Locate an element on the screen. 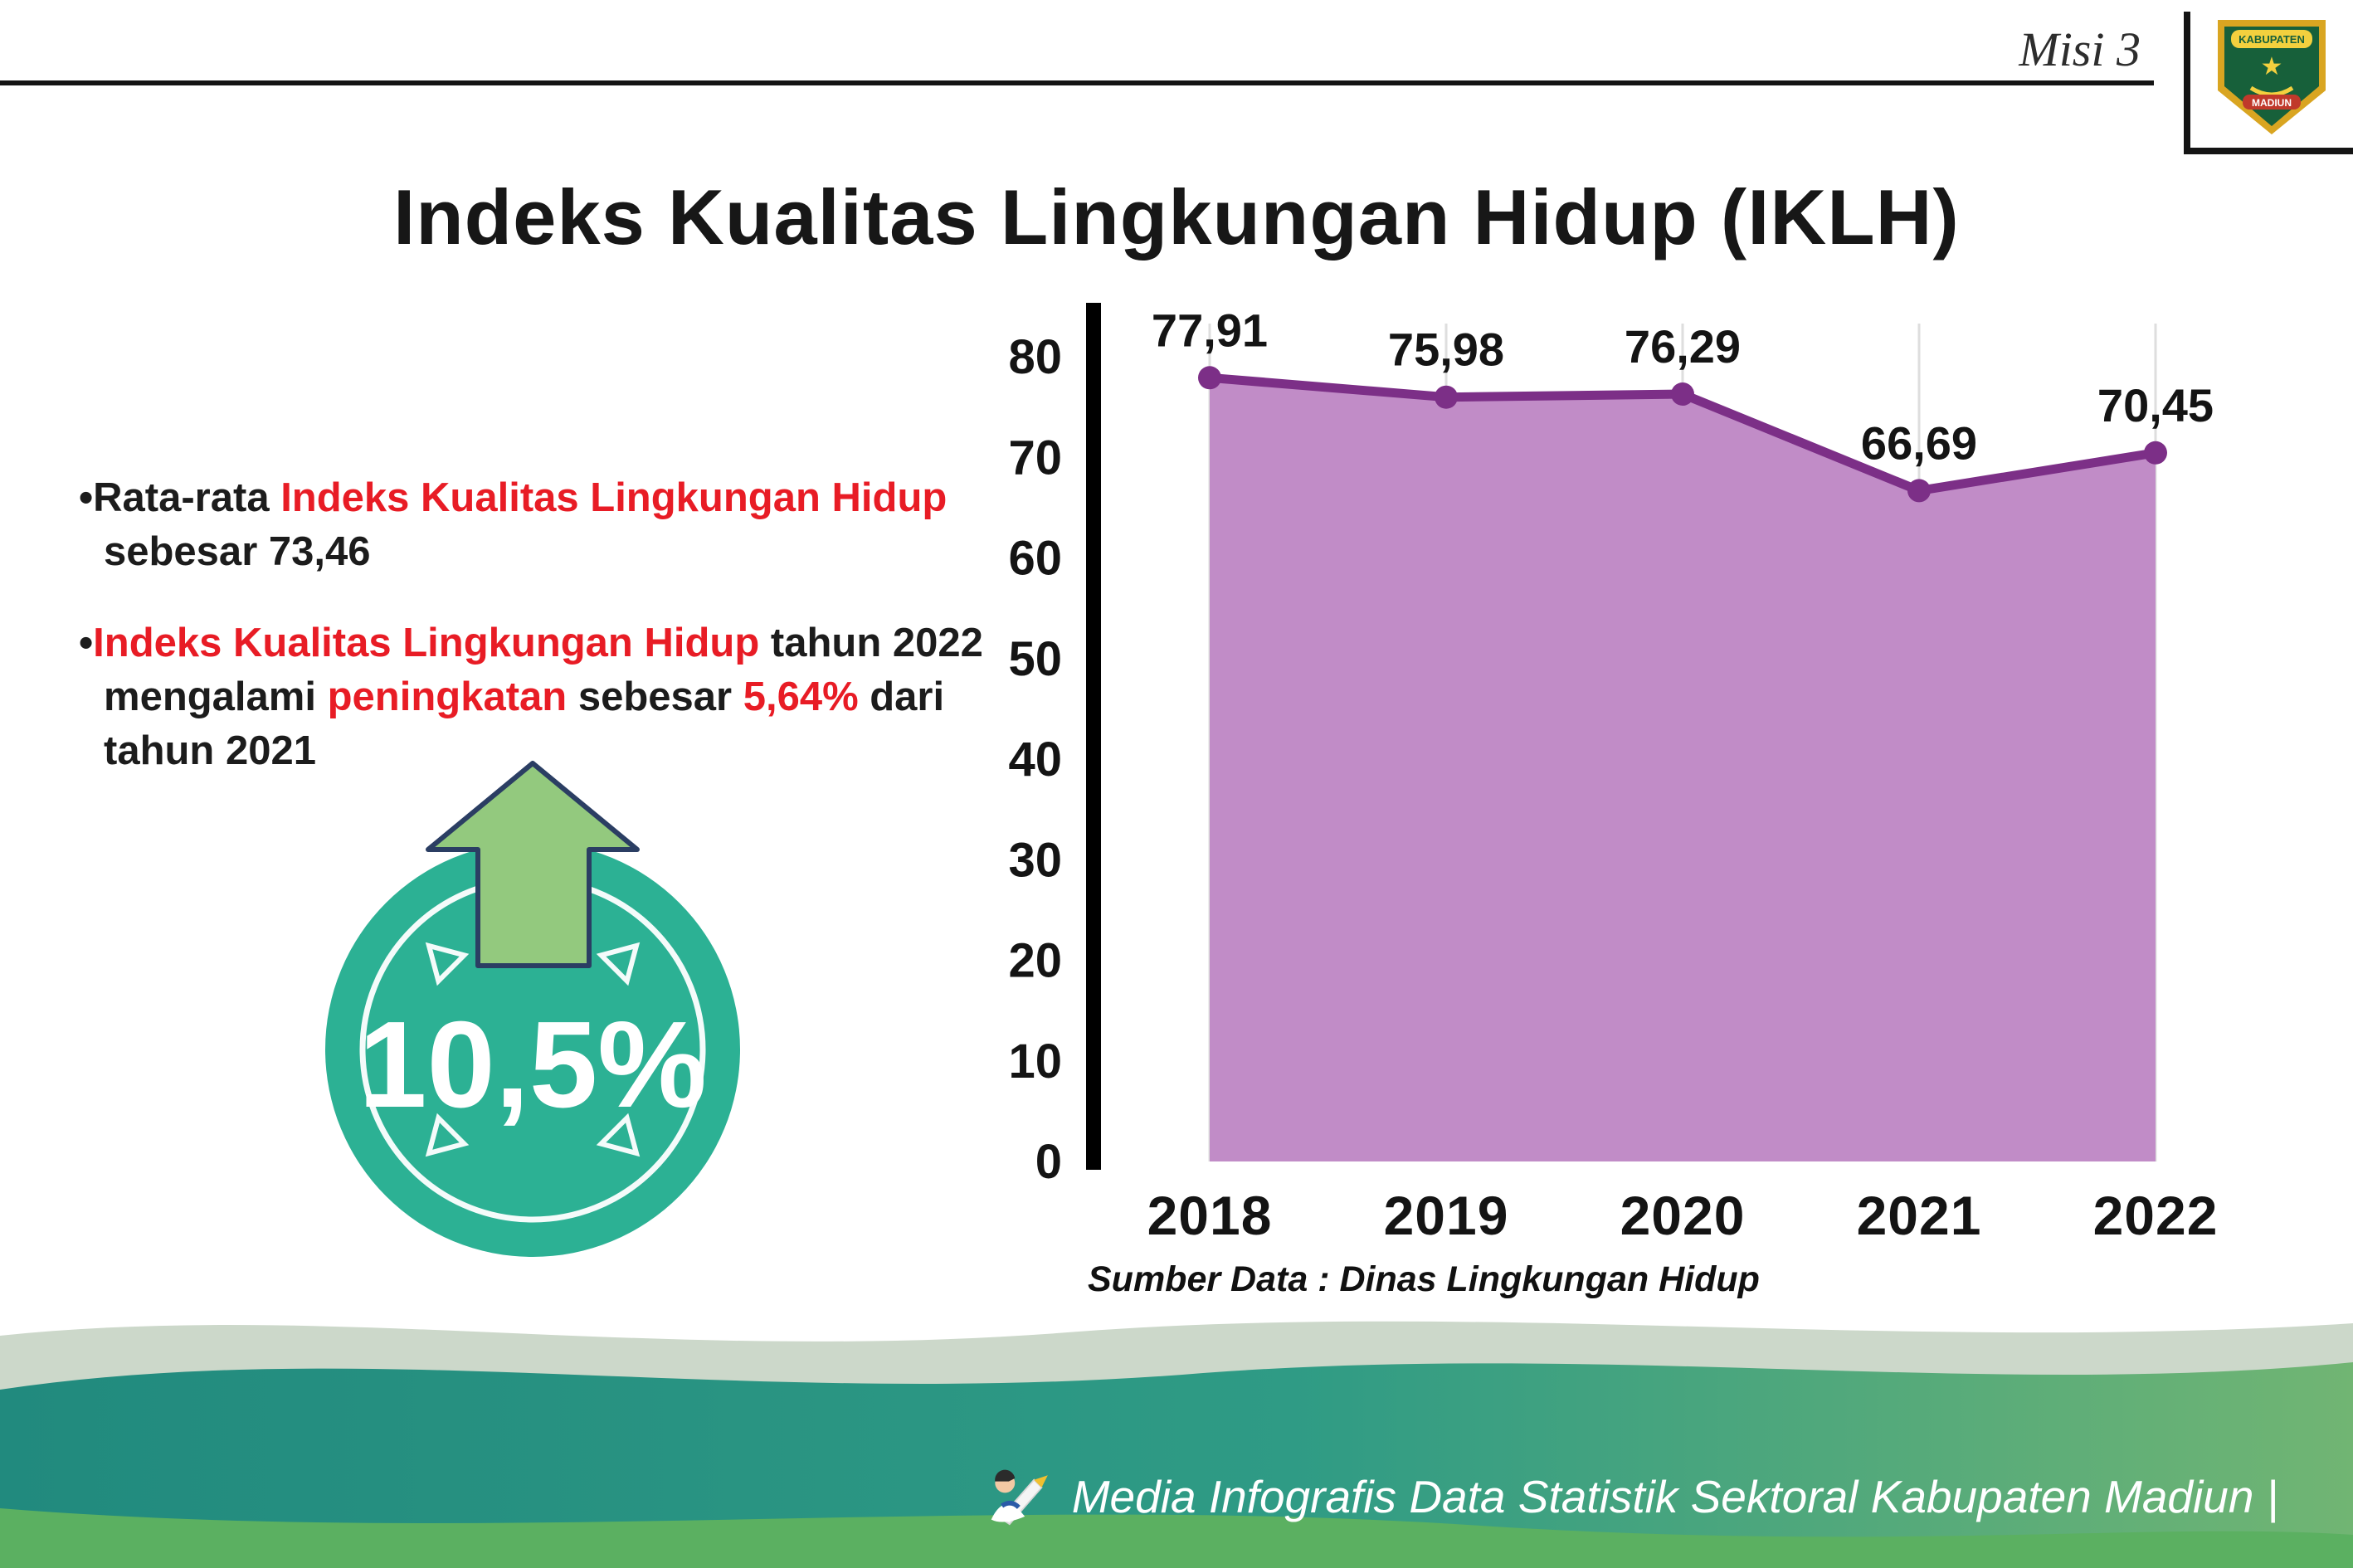 This screenshot has width=2353, height=1568. bullet1-seg2-highlight: Indeks Kualitas Lingkungan Hidup is located at coordinates (614, 497).